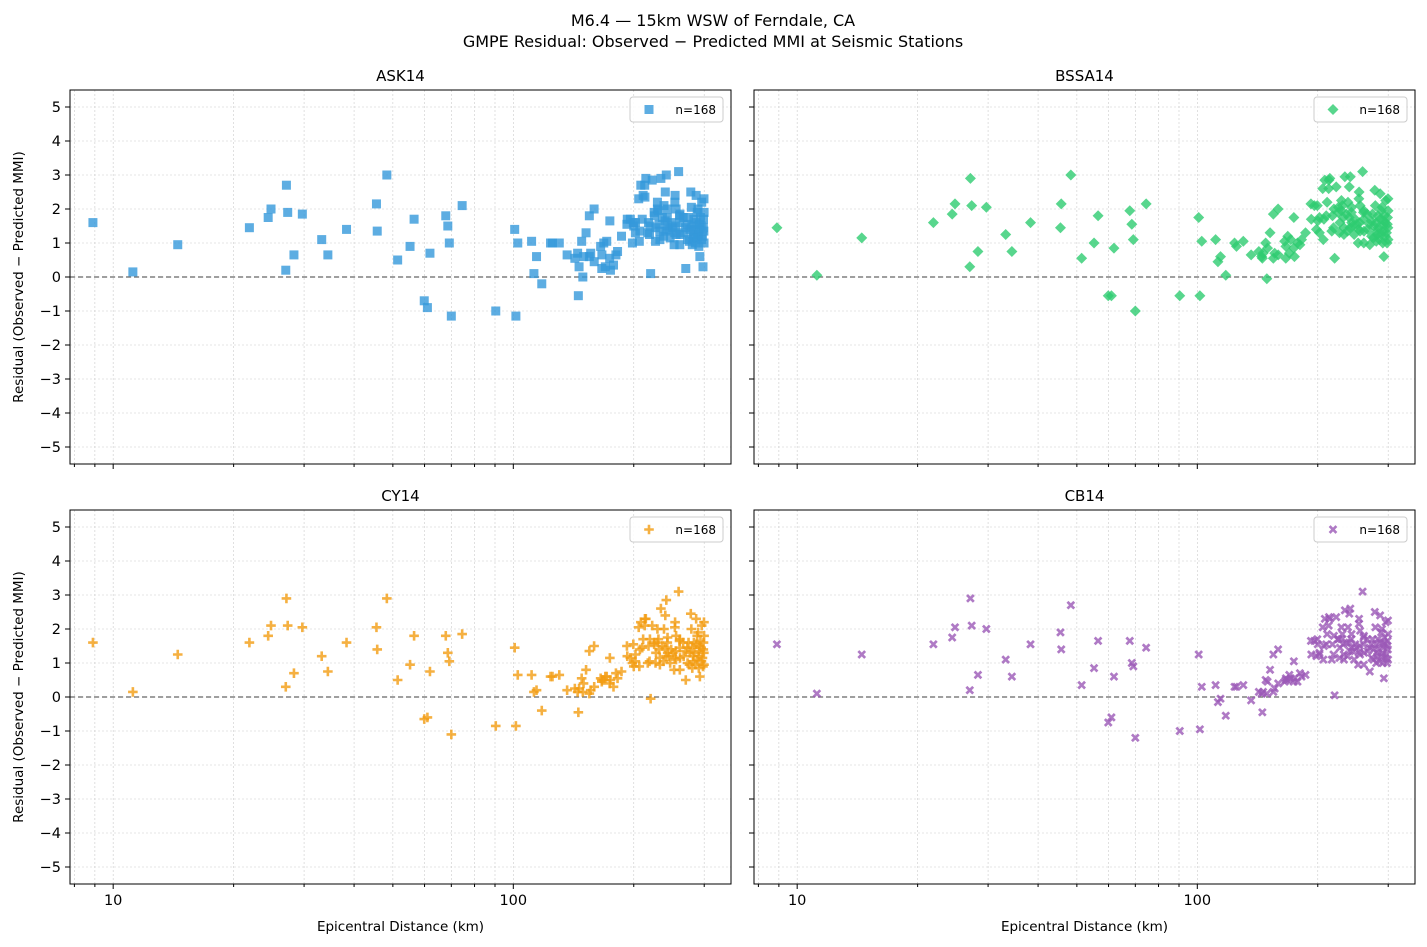 The width and height of the screenshot is (1427, 947). Describe the element at coordinates (56, 278) in the screenshot. I see `y-tick-label: 0` at that location.